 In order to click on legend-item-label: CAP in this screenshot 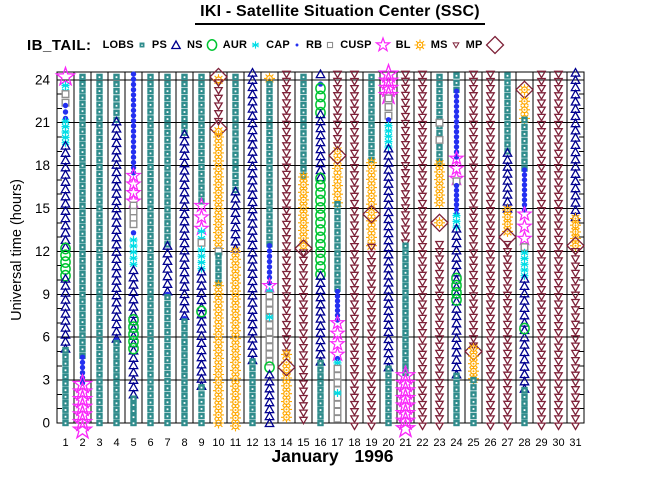, I will do `click(278, 45)`.